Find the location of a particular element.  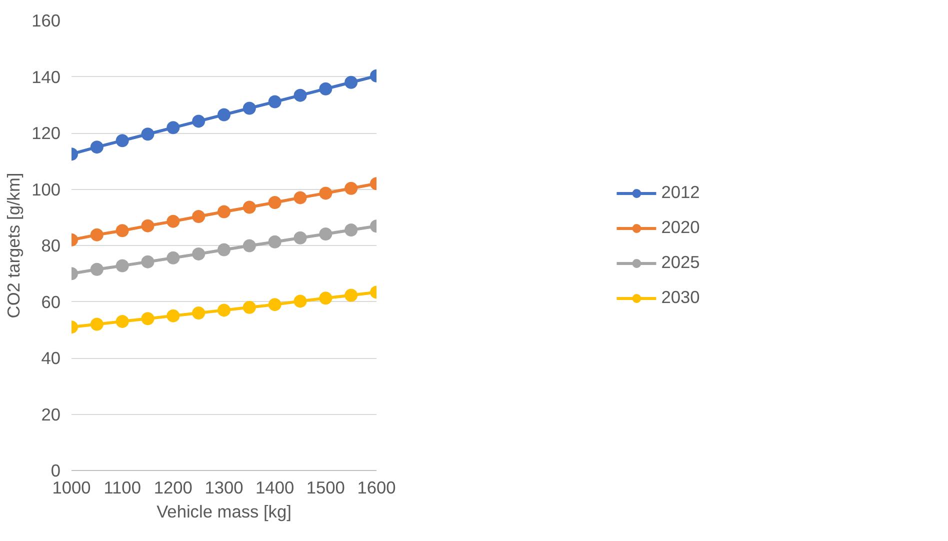

y-tick-label: 40 is located at coordinates (51, 358).